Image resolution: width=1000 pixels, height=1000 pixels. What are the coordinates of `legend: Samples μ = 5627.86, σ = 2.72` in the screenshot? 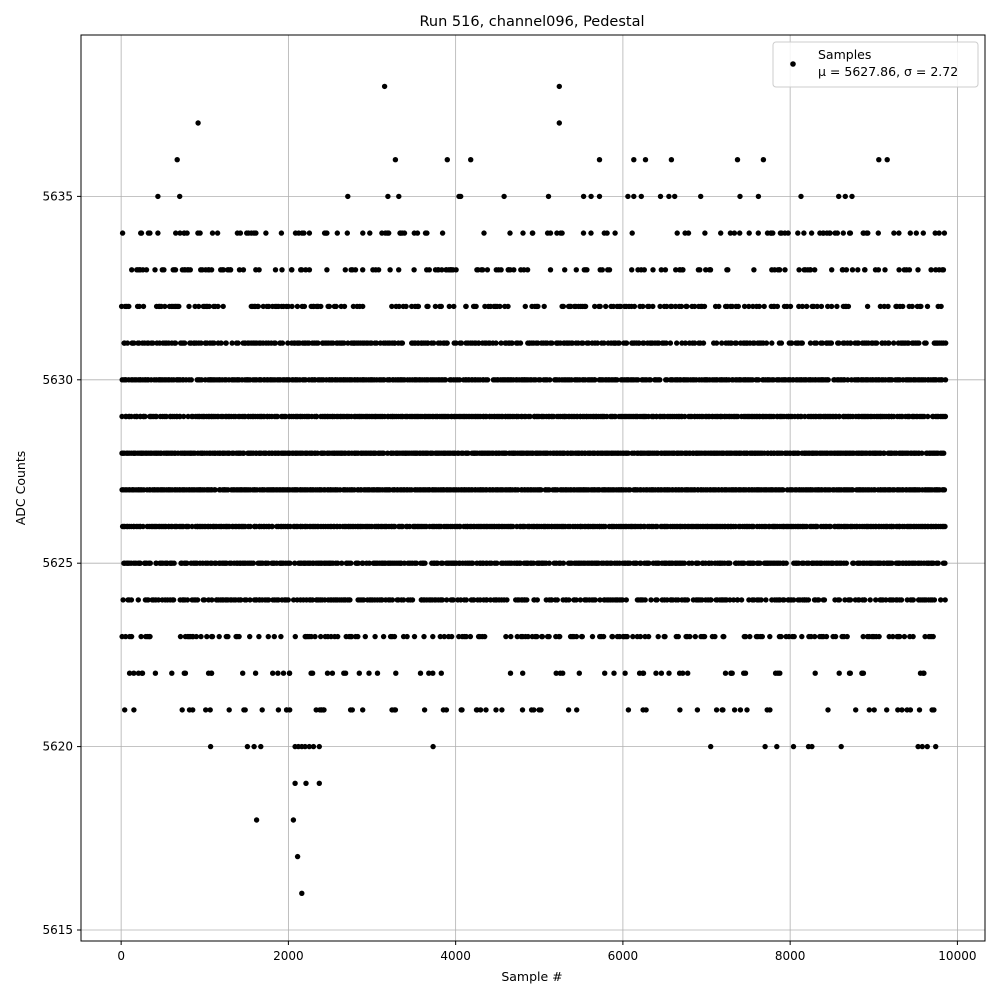 It's located at (875, 64).